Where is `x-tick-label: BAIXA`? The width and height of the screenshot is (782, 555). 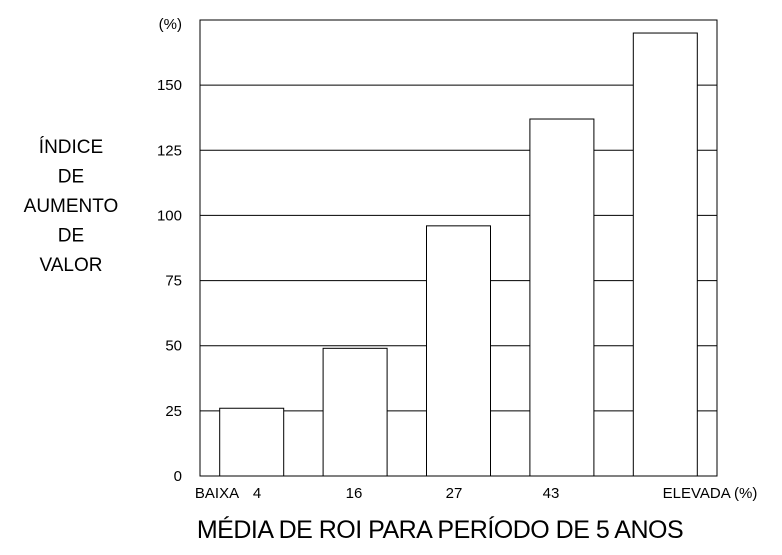
x-tick-label: BAIXA is located at coordinates (217, 493).